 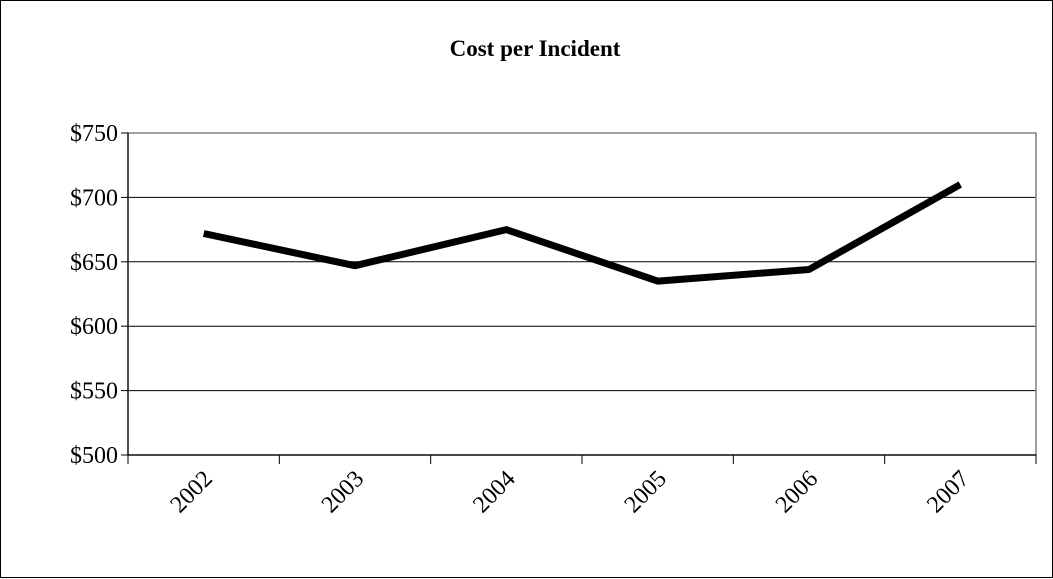 I want to click on y-tick-label: $600, so click(x=94, y=327).